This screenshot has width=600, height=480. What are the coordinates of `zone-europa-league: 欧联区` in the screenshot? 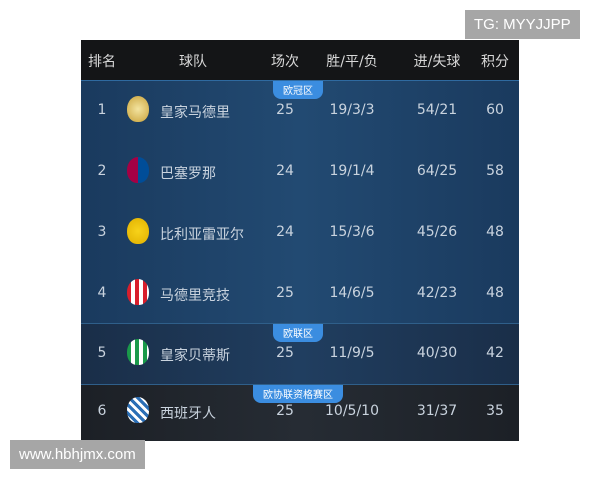 It's located at (300, 354).